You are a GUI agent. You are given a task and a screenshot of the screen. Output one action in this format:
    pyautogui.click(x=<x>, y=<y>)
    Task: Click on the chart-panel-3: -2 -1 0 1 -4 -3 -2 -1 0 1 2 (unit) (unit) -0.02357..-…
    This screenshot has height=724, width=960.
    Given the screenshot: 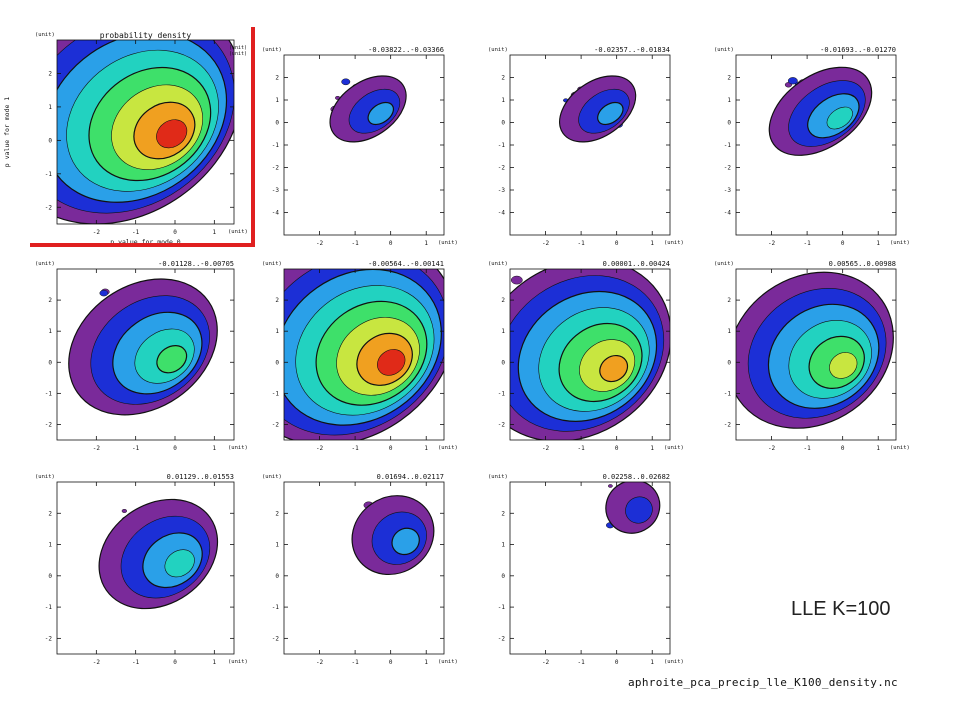 What is the action you would take?
    pyautogui.click(x=586, y=146)
    